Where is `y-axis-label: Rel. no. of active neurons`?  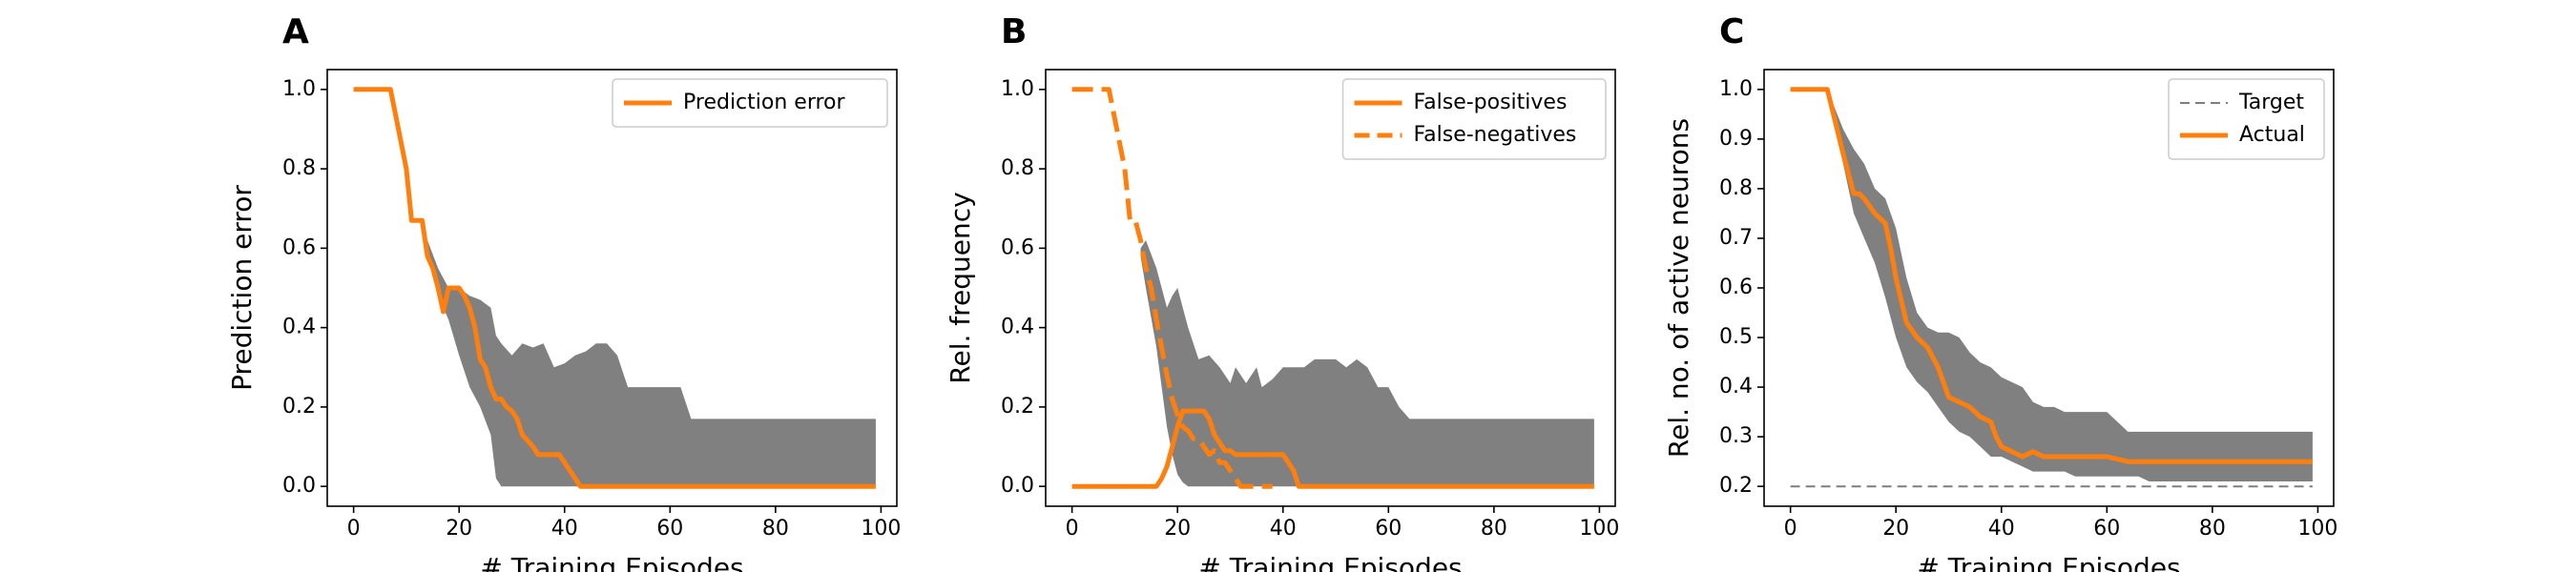 y-axis-label: Rel. no. of active neurons is located at coordinates (1678, 288).